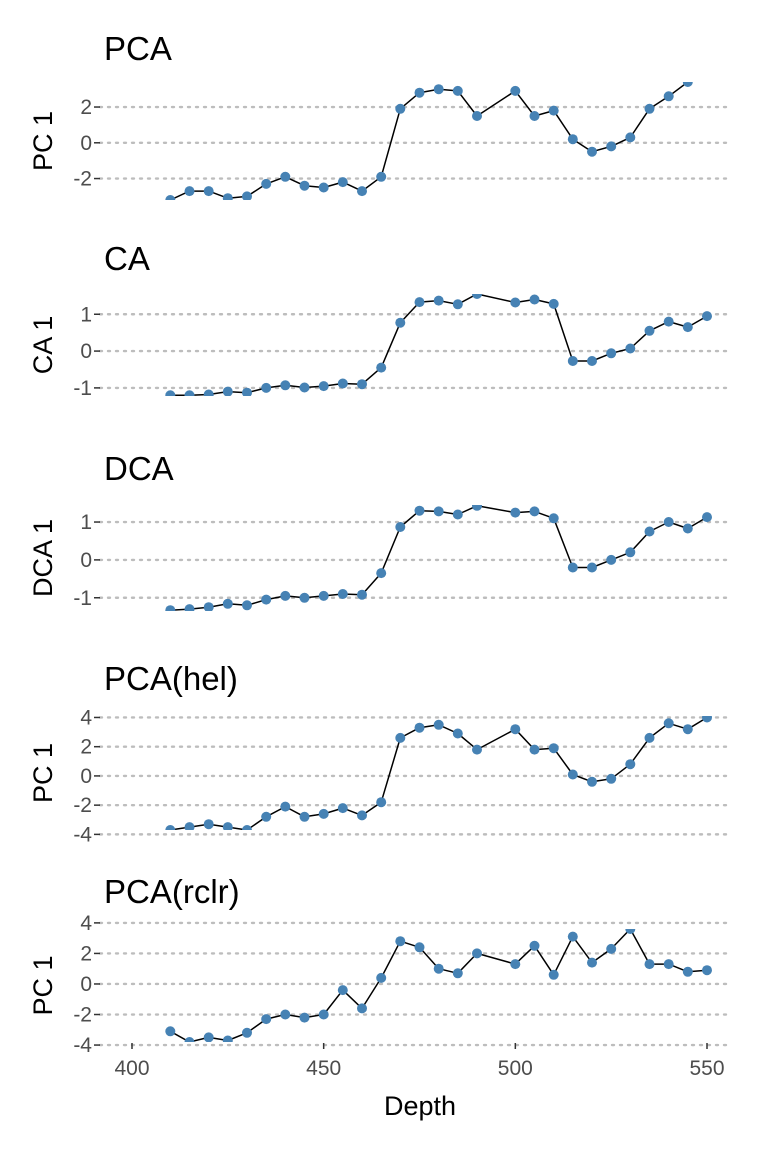  Describe the element at coordinates (171, 678) in the screenshot. I see `panel-title: PCA(hel)` at that location.